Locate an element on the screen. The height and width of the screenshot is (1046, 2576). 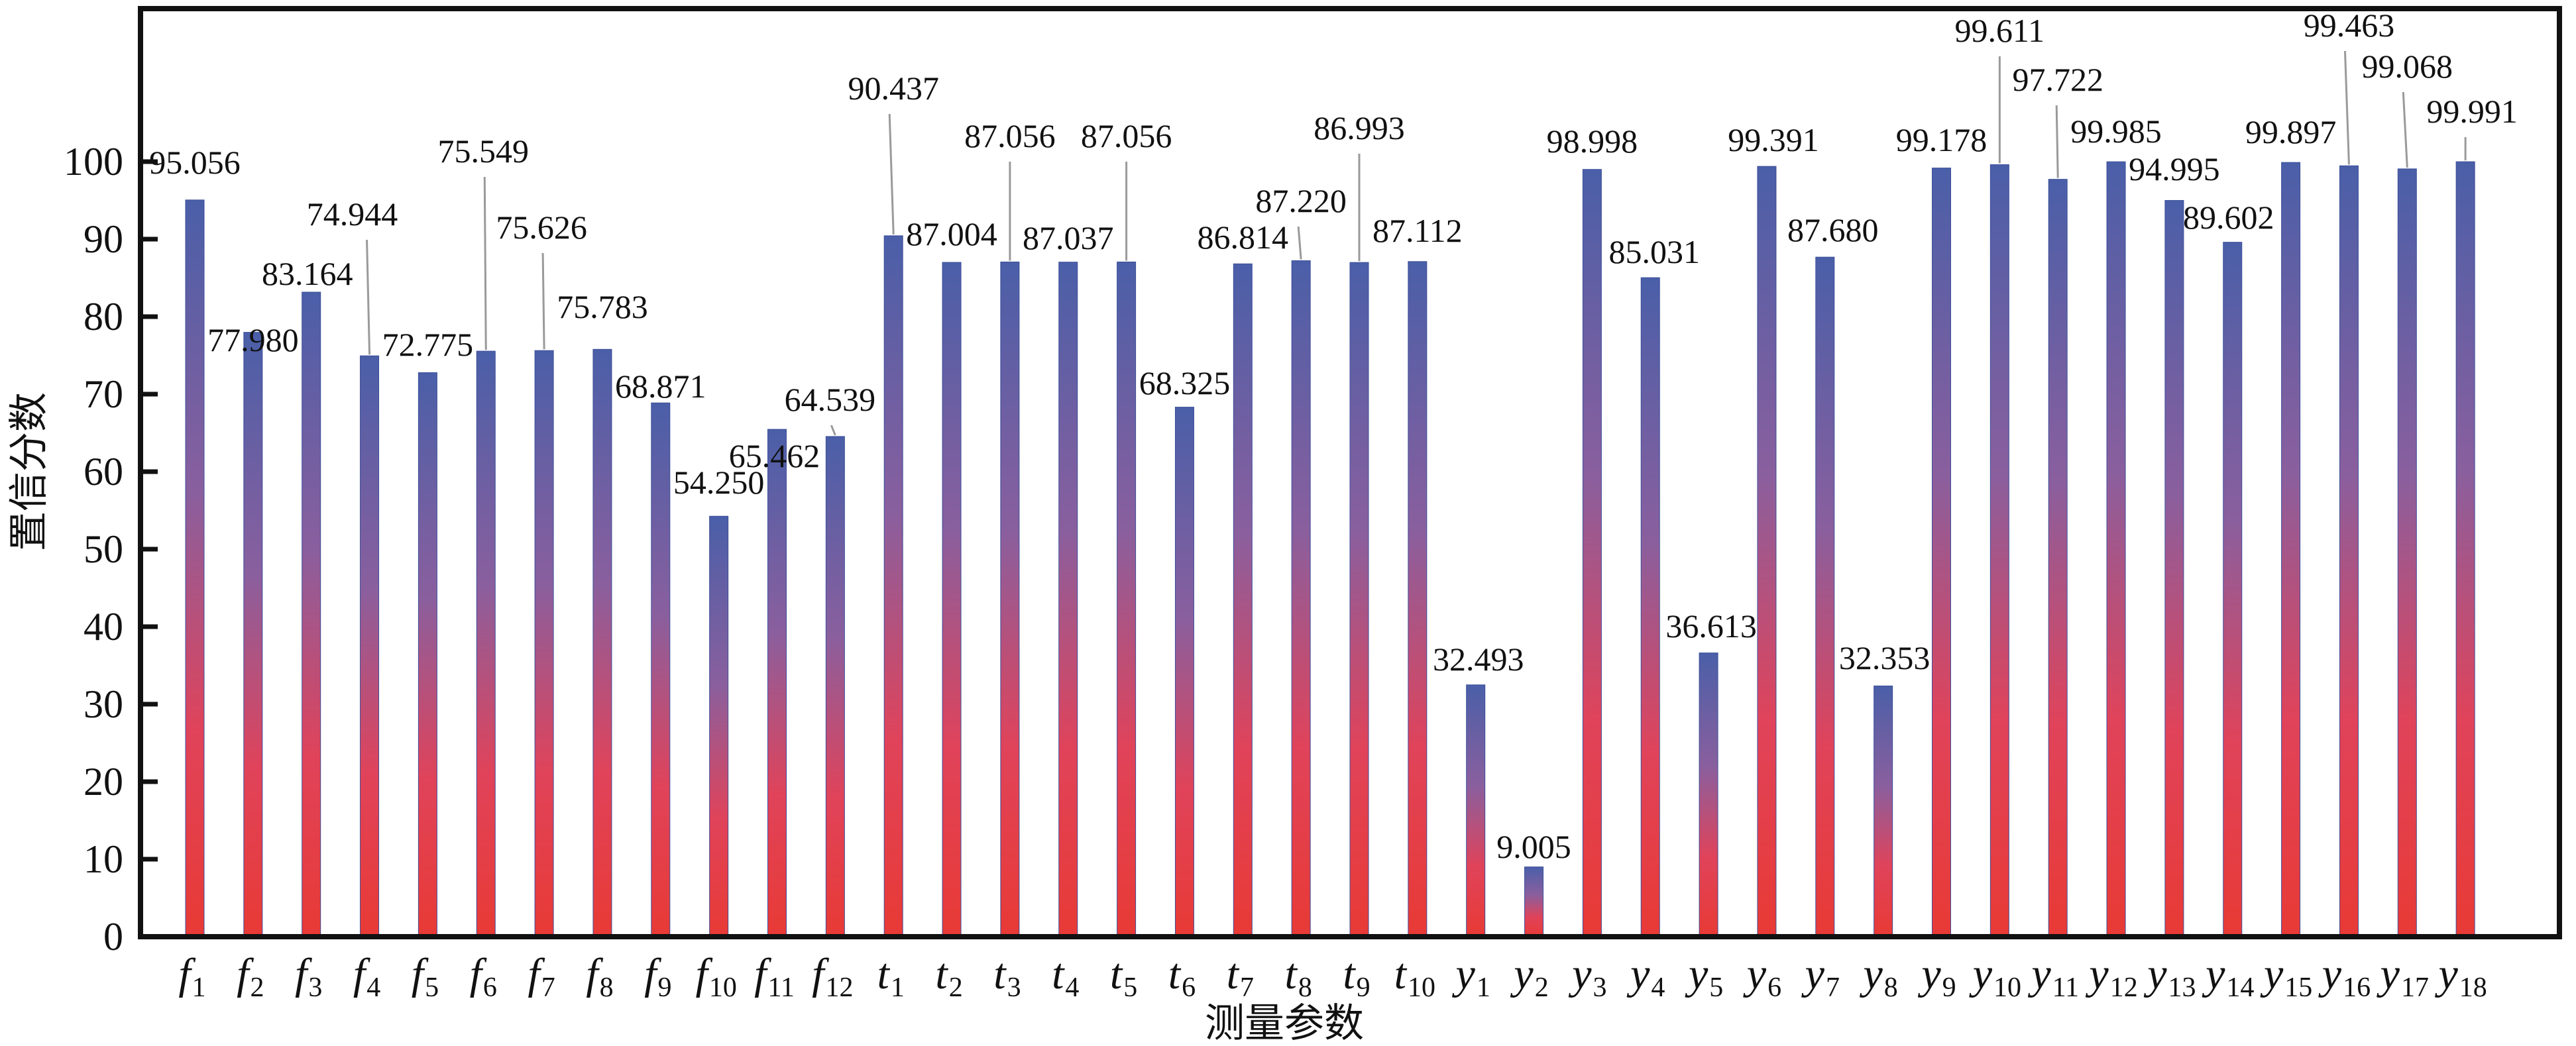
bar-t9 is located at coordinates (1359, 599).